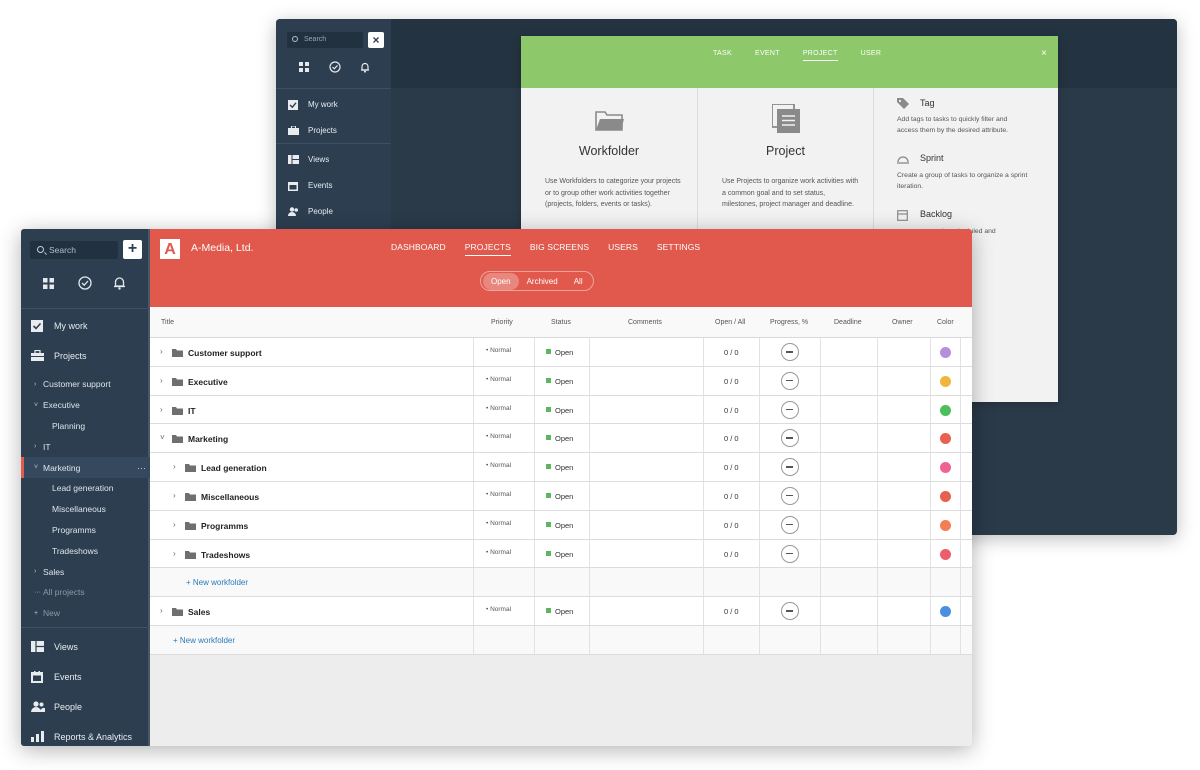 Image resolution: width=1200 pixels, height=770 pixels. Describe the element at coordinates (902, 322) in the screenshot. I see `col-owner: Owner` at that location.